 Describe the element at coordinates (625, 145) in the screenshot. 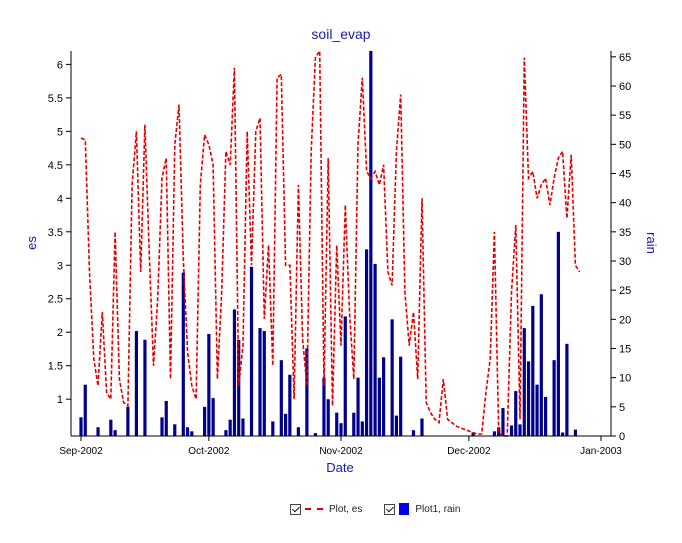

I see `y-right-tick-label: 50` at that location.